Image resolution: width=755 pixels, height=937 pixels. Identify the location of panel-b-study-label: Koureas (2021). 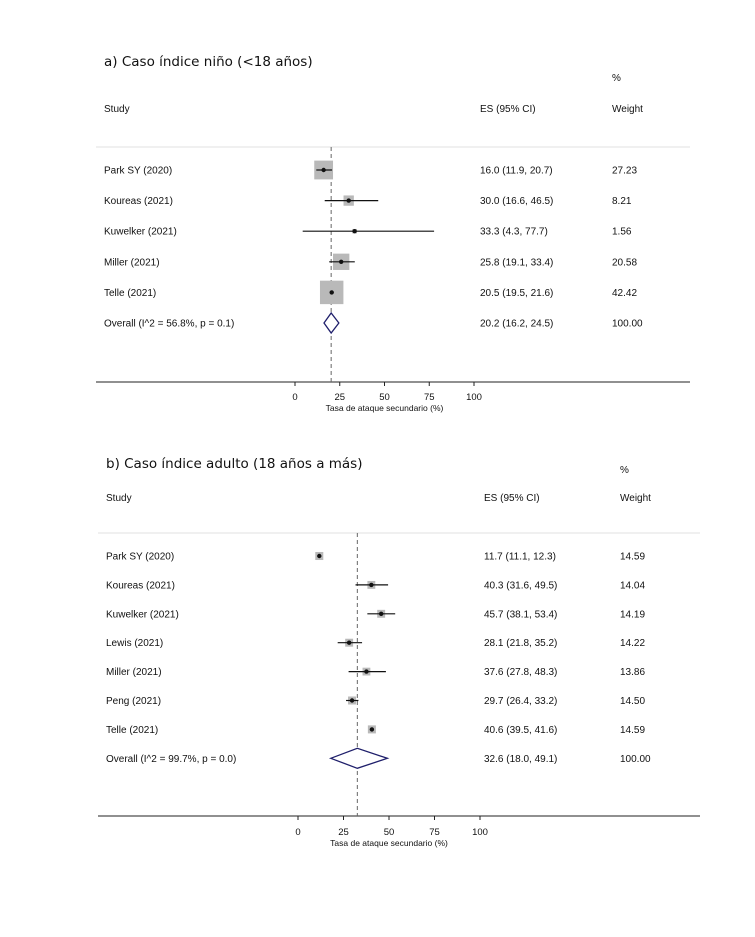
(140, 585).